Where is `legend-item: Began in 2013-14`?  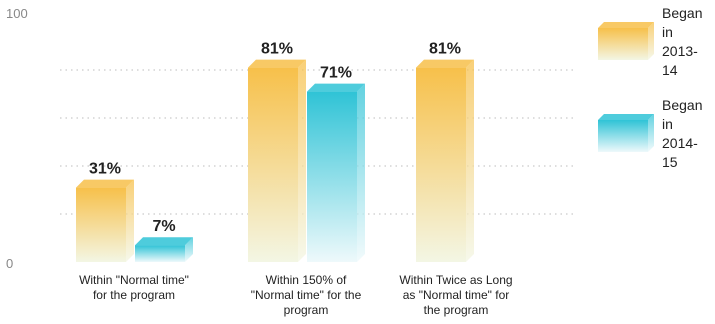
legend-item: Began in 2013-14 is located at coordinates (650, 41).